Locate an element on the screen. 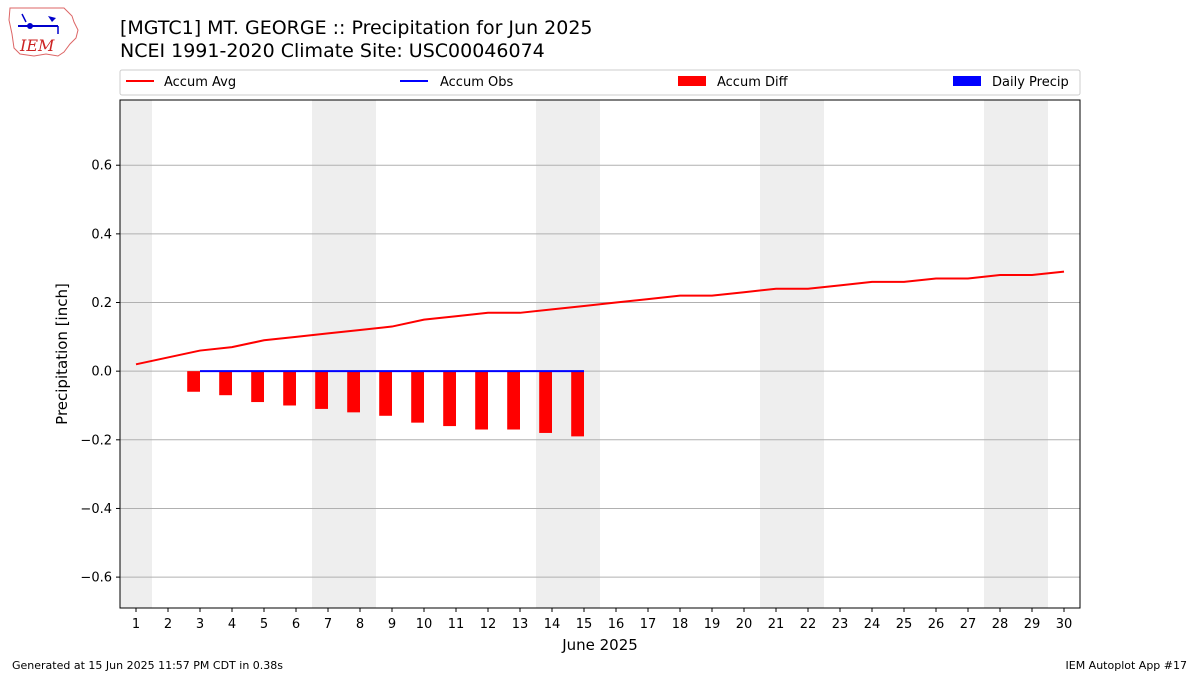 Image resolution: width=1200 pixels, height=675 pixels. x-tick-label: 20 is located at coordinates (744, 624).